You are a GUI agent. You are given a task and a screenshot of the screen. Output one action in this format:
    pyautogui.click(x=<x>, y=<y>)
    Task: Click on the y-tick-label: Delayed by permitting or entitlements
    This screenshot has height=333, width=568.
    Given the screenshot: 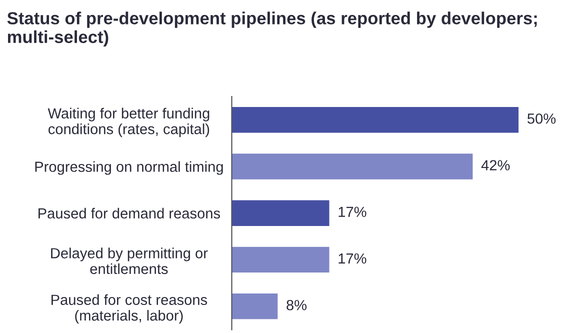 What is the action you would take?
    pyautogui.click(x=129, y=261)
    